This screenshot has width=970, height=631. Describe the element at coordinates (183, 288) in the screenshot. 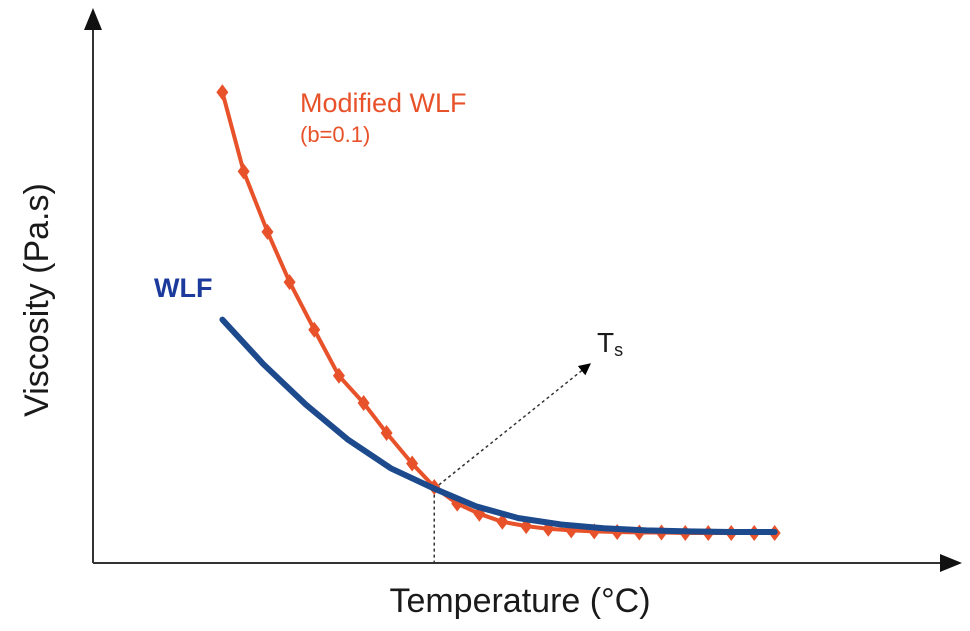

I see `series-label-wlf: WLF` at that location.